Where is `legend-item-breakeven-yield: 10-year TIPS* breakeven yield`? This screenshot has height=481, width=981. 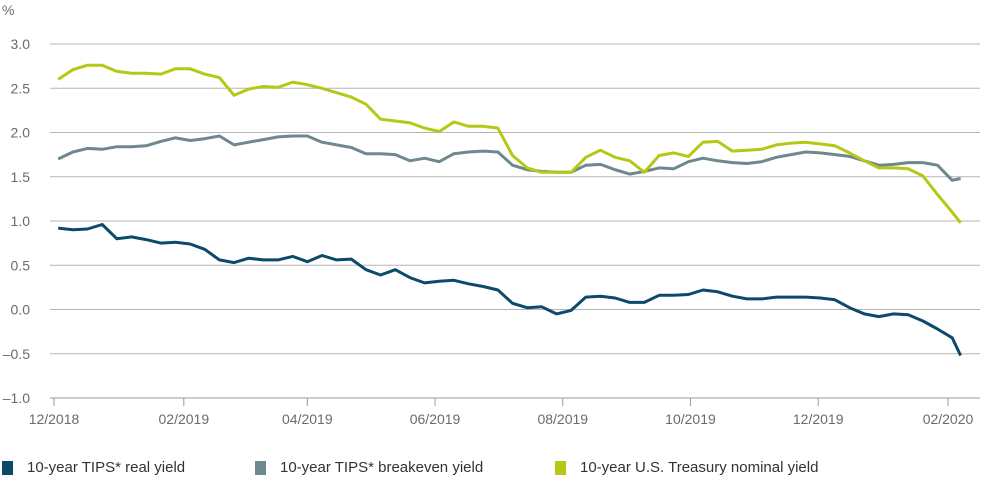 legend-item-breakeven-yield: 10-year TIPS* breakeven yield is located at coordinates (405, 467).